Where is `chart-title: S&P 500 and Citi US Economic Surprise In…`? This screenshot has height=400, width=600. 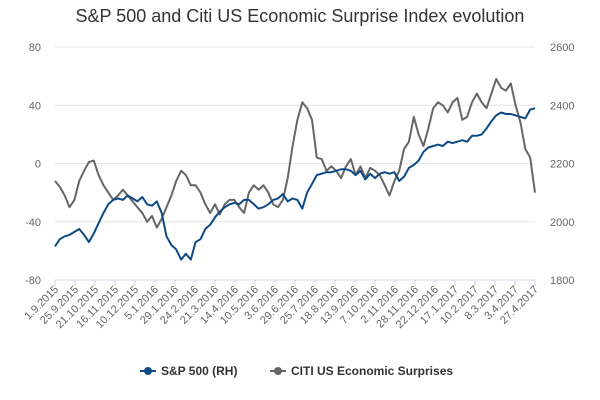 chart-title: S&P 500 and Citi US Economic Surprise In… is located at coordinates (300, 16).